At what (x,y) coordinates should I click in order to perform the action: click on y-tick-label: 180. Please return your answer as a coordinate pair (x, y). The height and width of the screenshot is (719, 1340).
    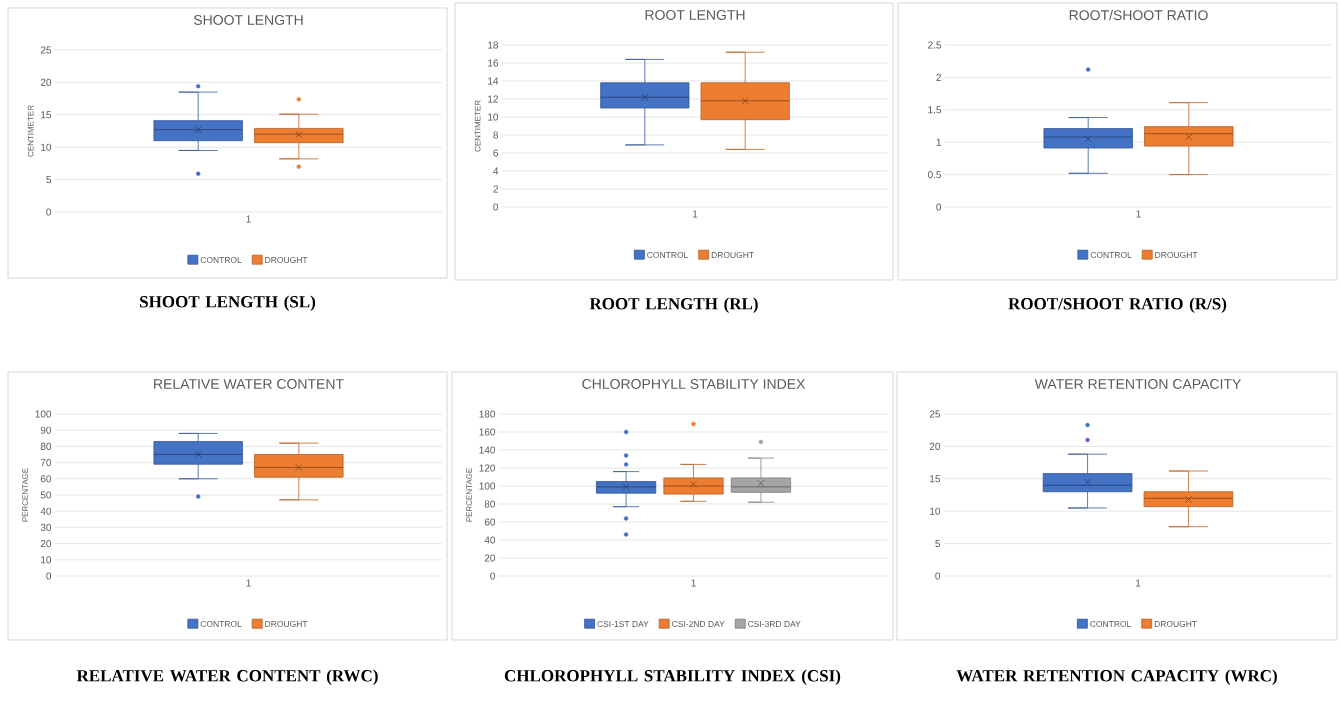
    Looking at the image, I should click on (487, 414).